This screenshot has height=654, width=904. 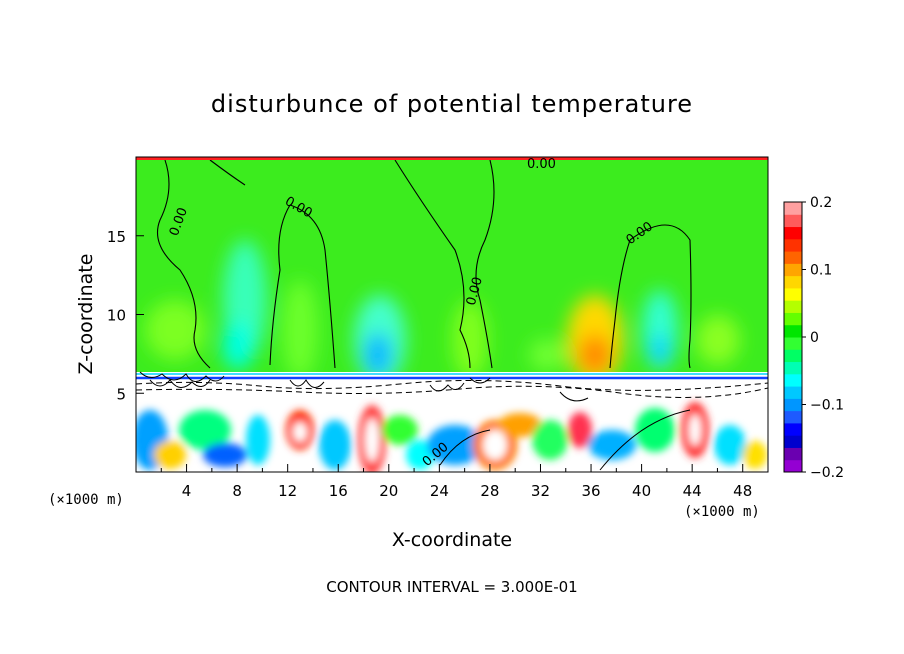 I want to click on colorbar-tick-label: −0.1, so click(x=827, y=406).